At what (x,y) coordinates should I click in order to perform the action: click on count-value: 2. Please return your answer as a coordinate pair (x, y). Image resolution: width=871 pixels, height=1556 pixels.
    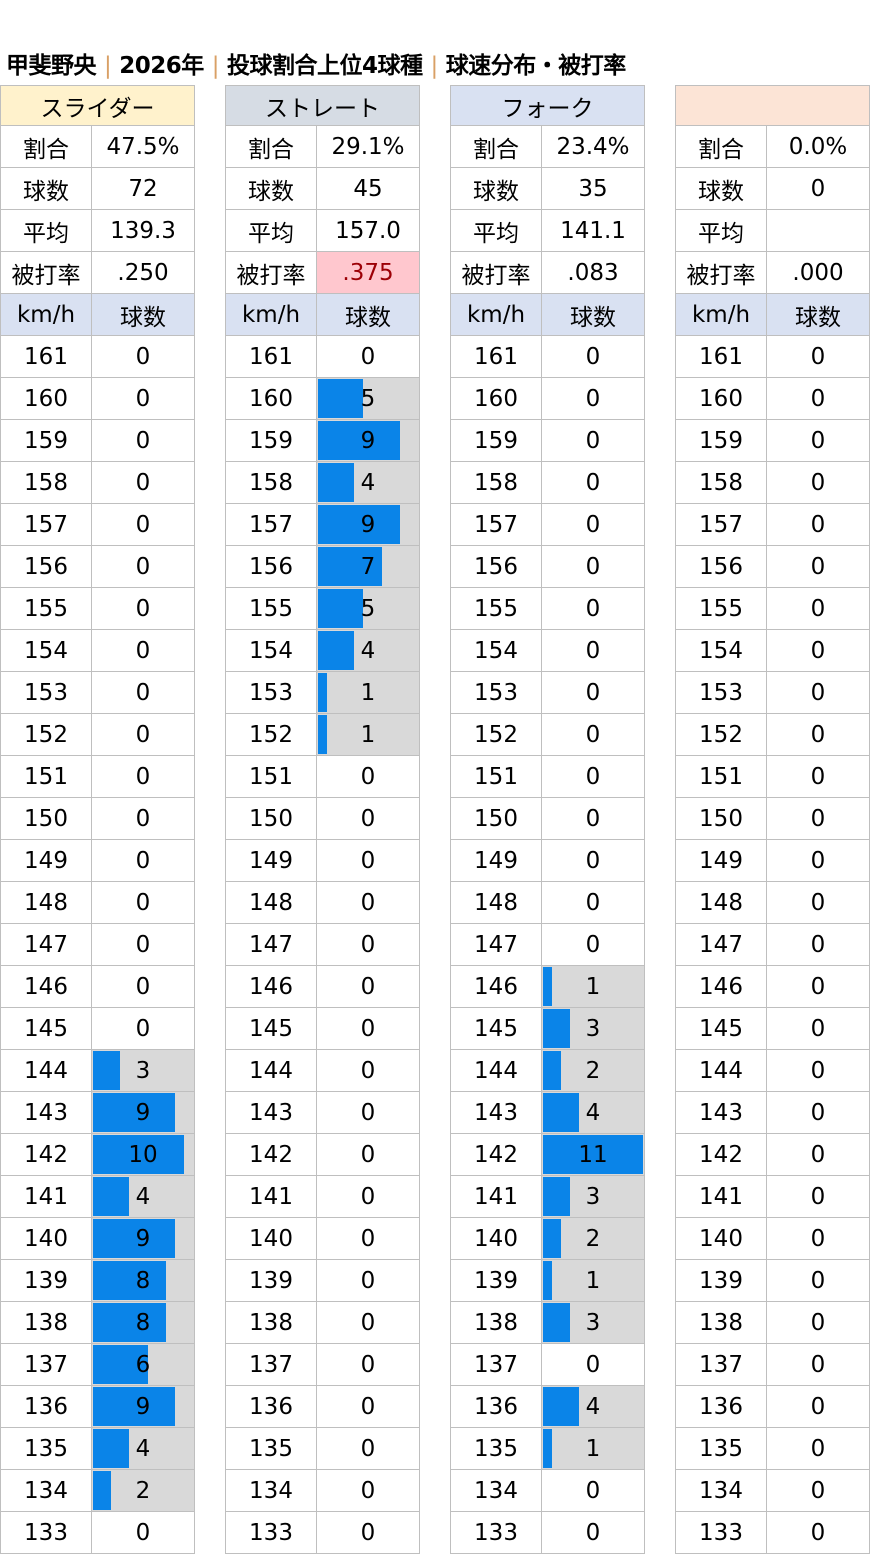
    Looking at the image, I should click on (593, 1238).